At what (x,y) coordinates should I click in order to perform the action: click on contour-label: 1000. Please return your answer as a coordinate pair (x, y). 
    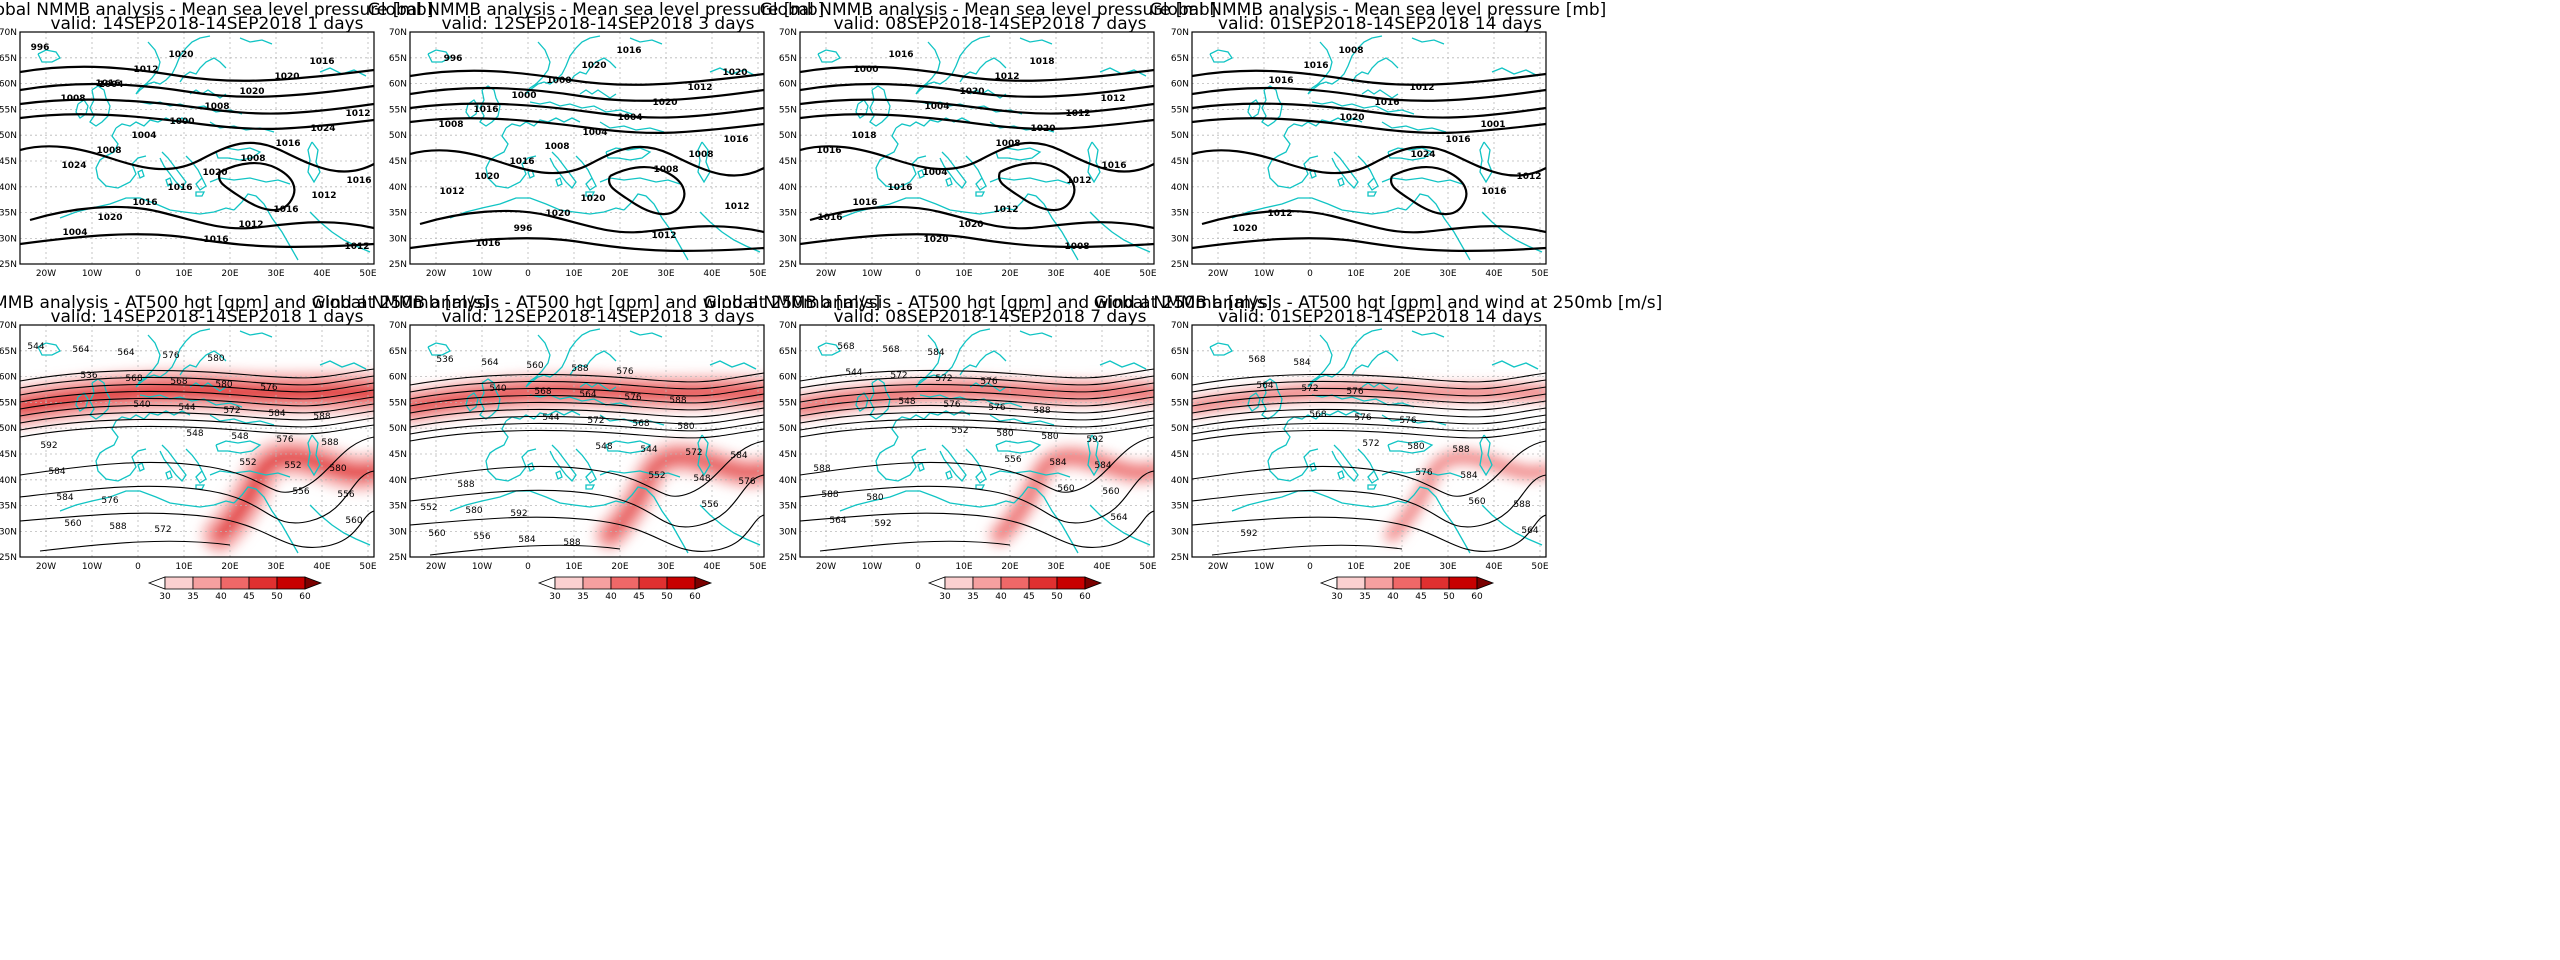
    Looking at the image, I should click on (558, 81).